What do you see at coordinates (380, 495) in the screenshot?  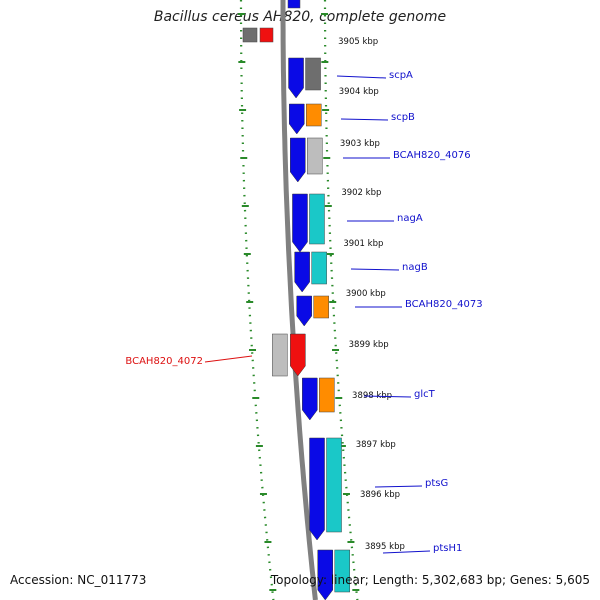 I see `scale-label: 3896 kbp` at bounding box center [380, 495].